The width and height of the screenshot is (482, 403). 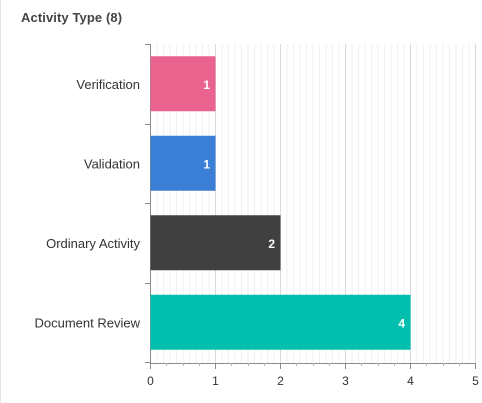 I want to click on category-label-document-review: Document Review, so click(x=88, y=322).